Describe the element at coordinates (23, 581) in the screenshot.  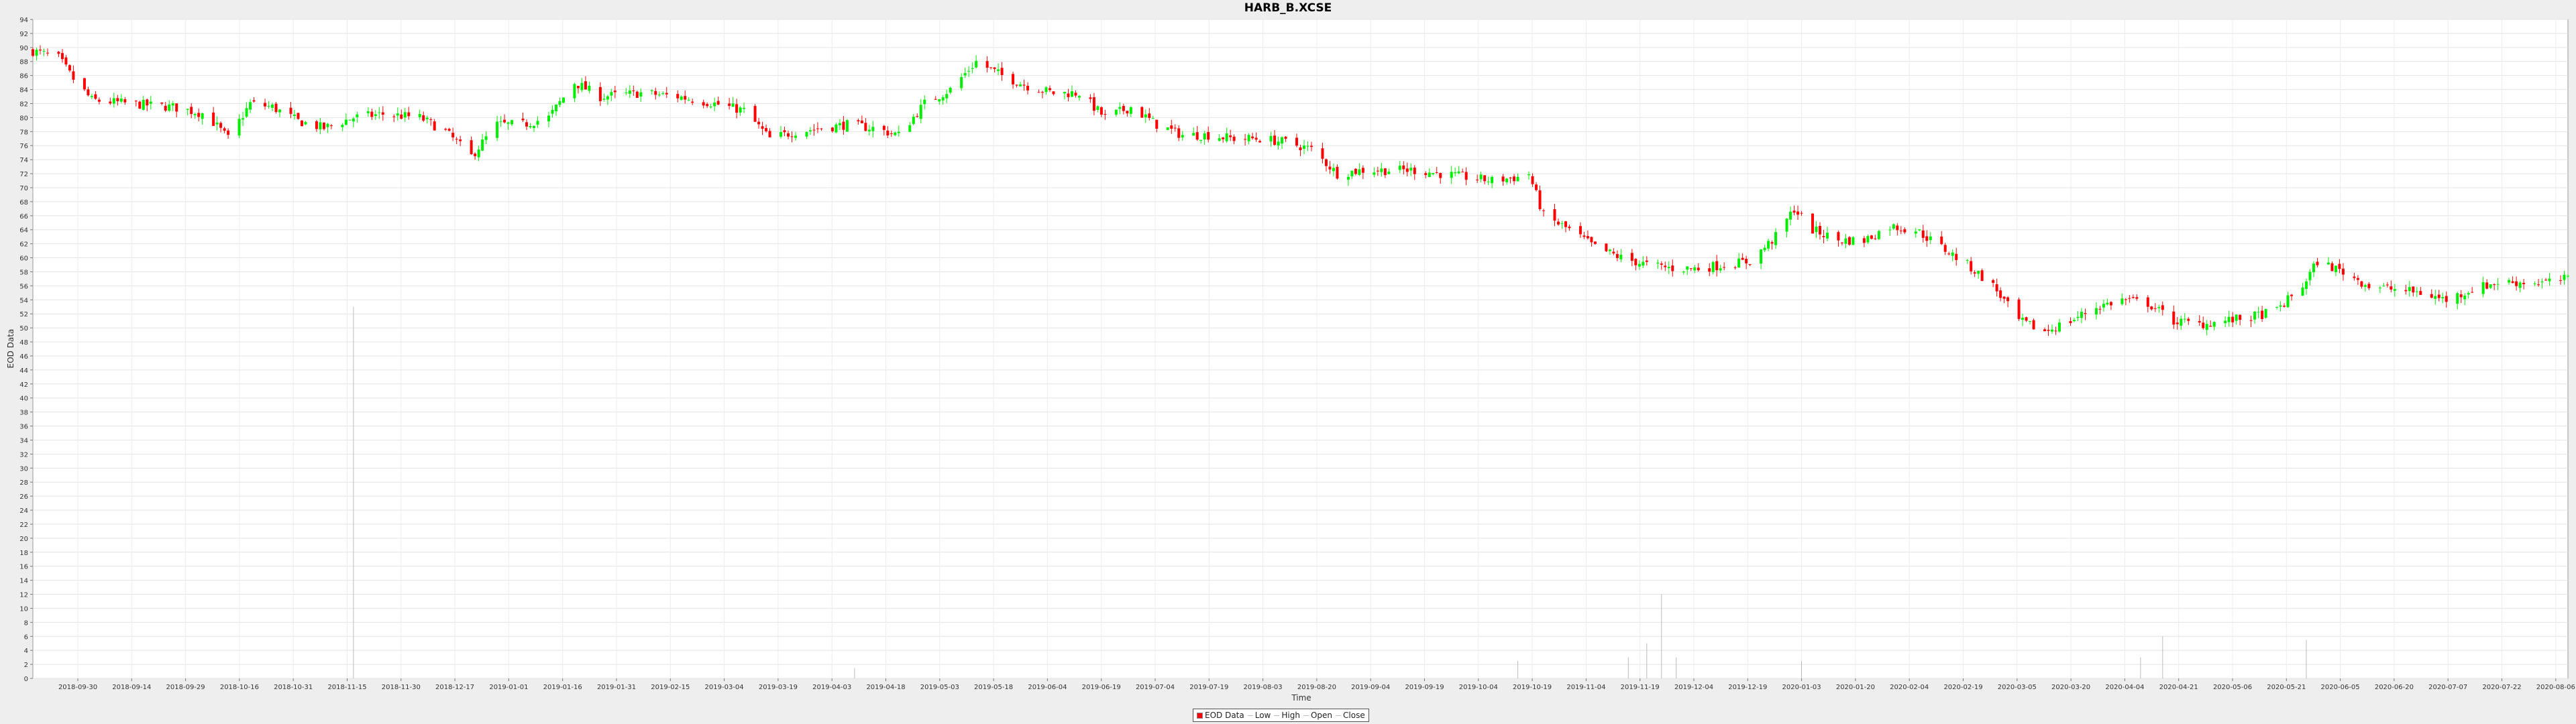
I see `y-tick-label: 14` at that location.